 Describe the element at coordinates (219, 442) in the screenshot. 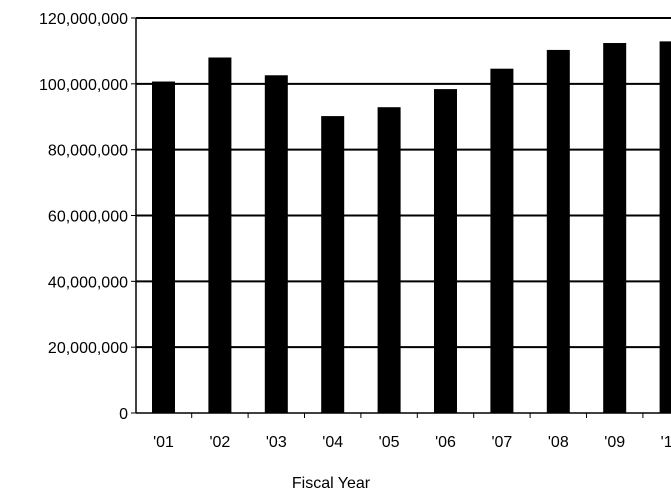

I see `x-tick-label: '02` at that location.